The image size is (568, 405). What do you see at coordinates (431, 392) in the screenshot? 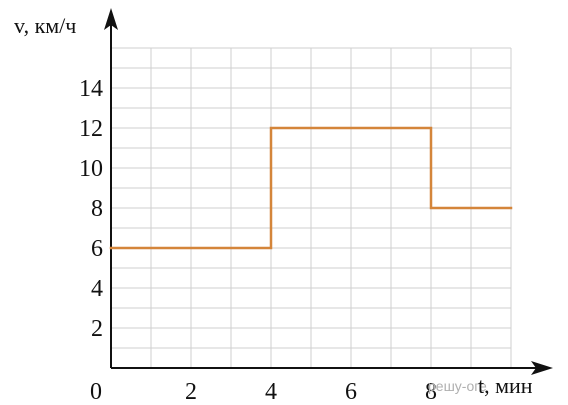
I see `x-tick-label: 8` at bounding box center [431, 392].